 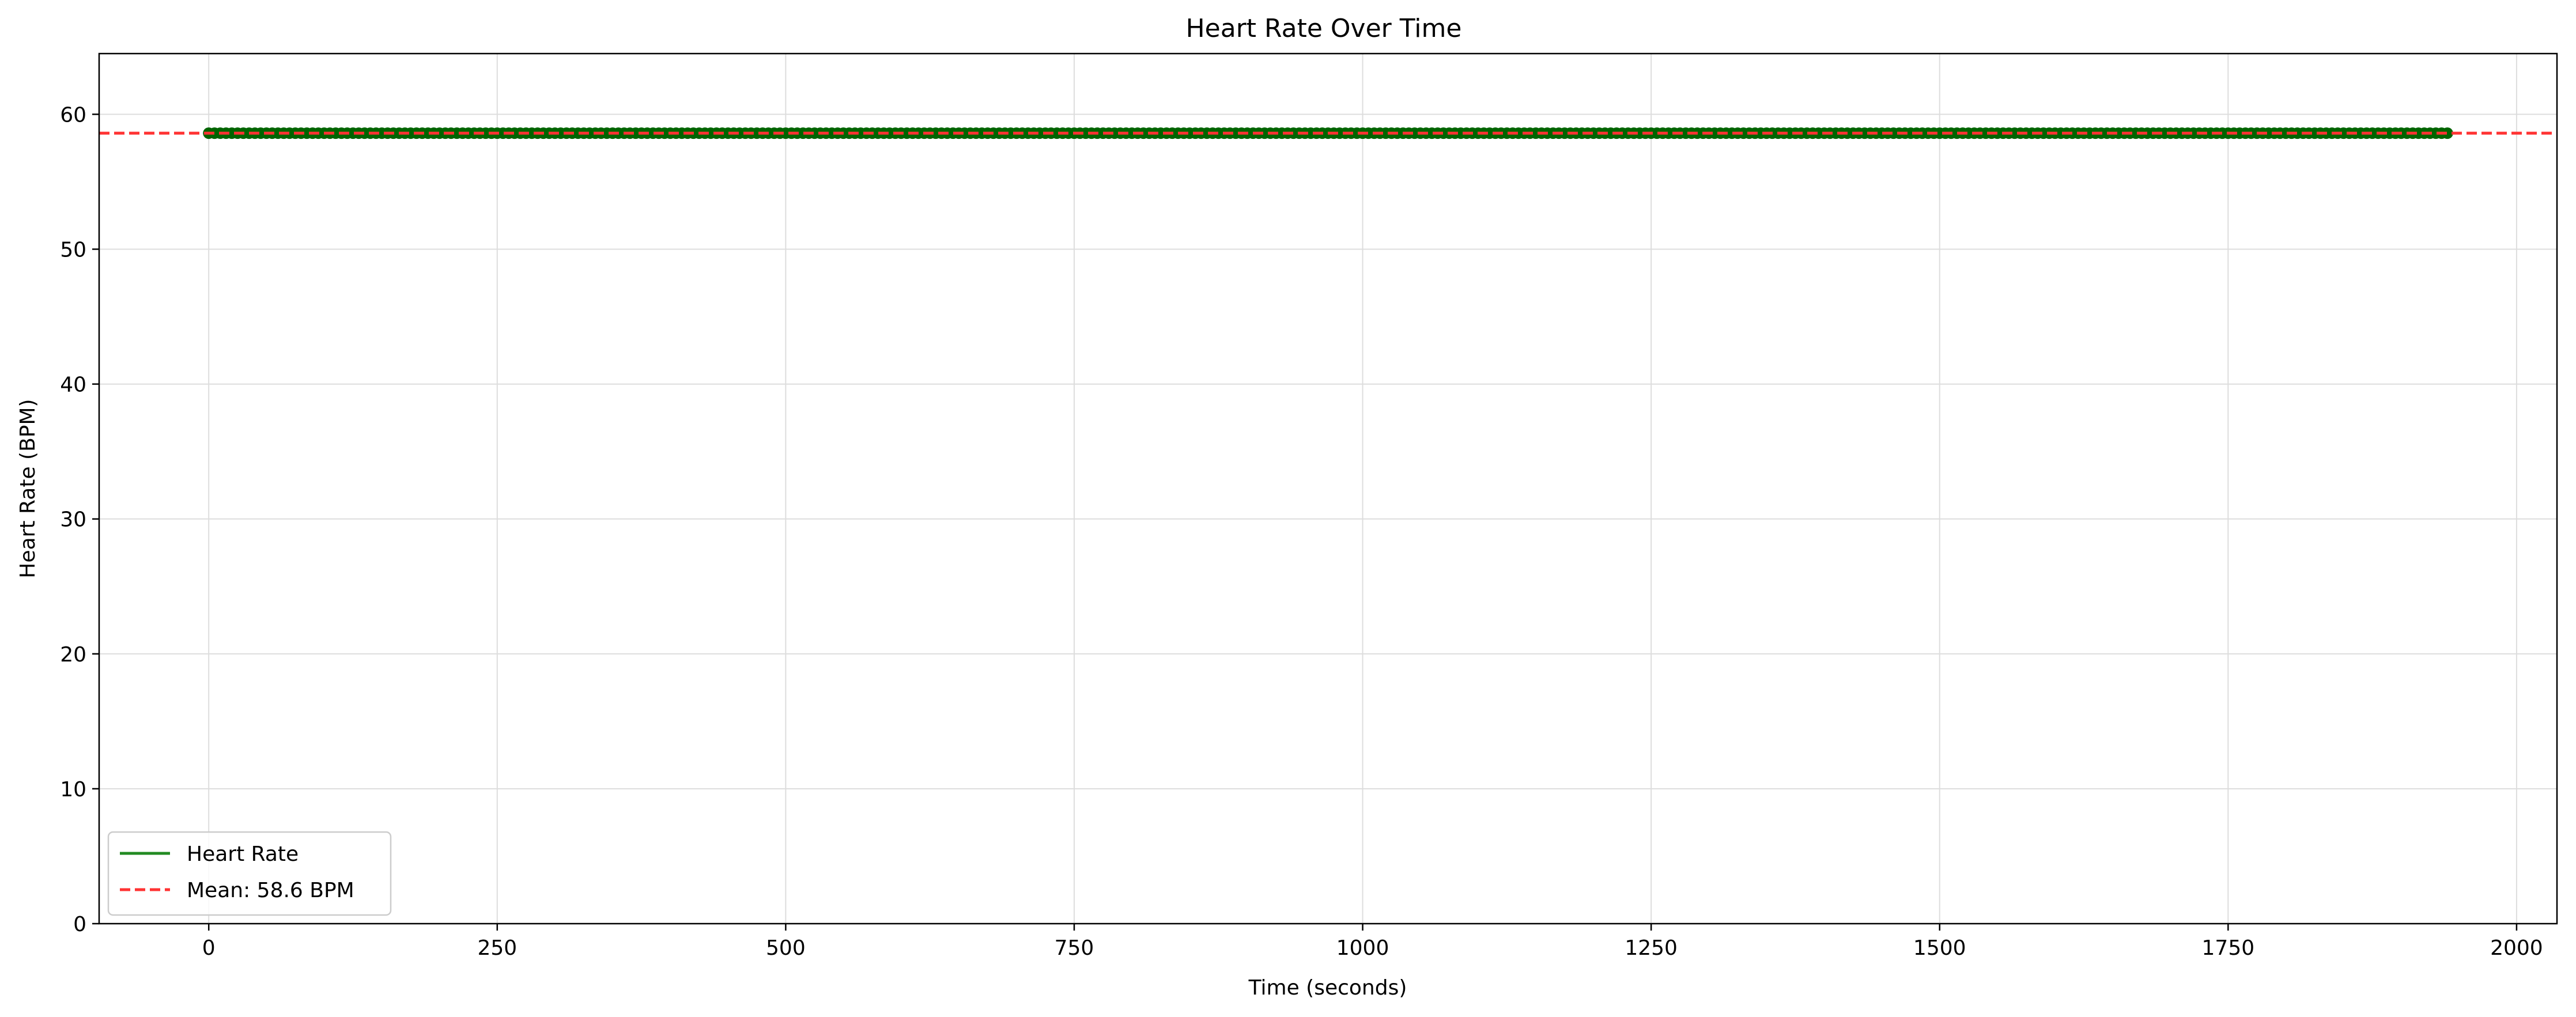 What do you see at coordinates (73, 250) in the screenshot?
I see `y-tick-label: 50` at bounding box center [73, 250].